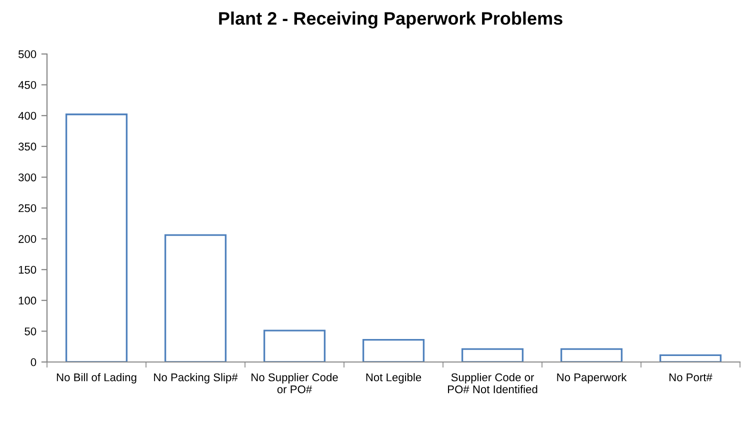 The width and height of the screenshot is (751, 430). What do you see at coordinates (390, 20) in the screenshot?
I see `chart-title: Plant 2 - Receiving Paperwork Problems` at bounding box center [390, 20].